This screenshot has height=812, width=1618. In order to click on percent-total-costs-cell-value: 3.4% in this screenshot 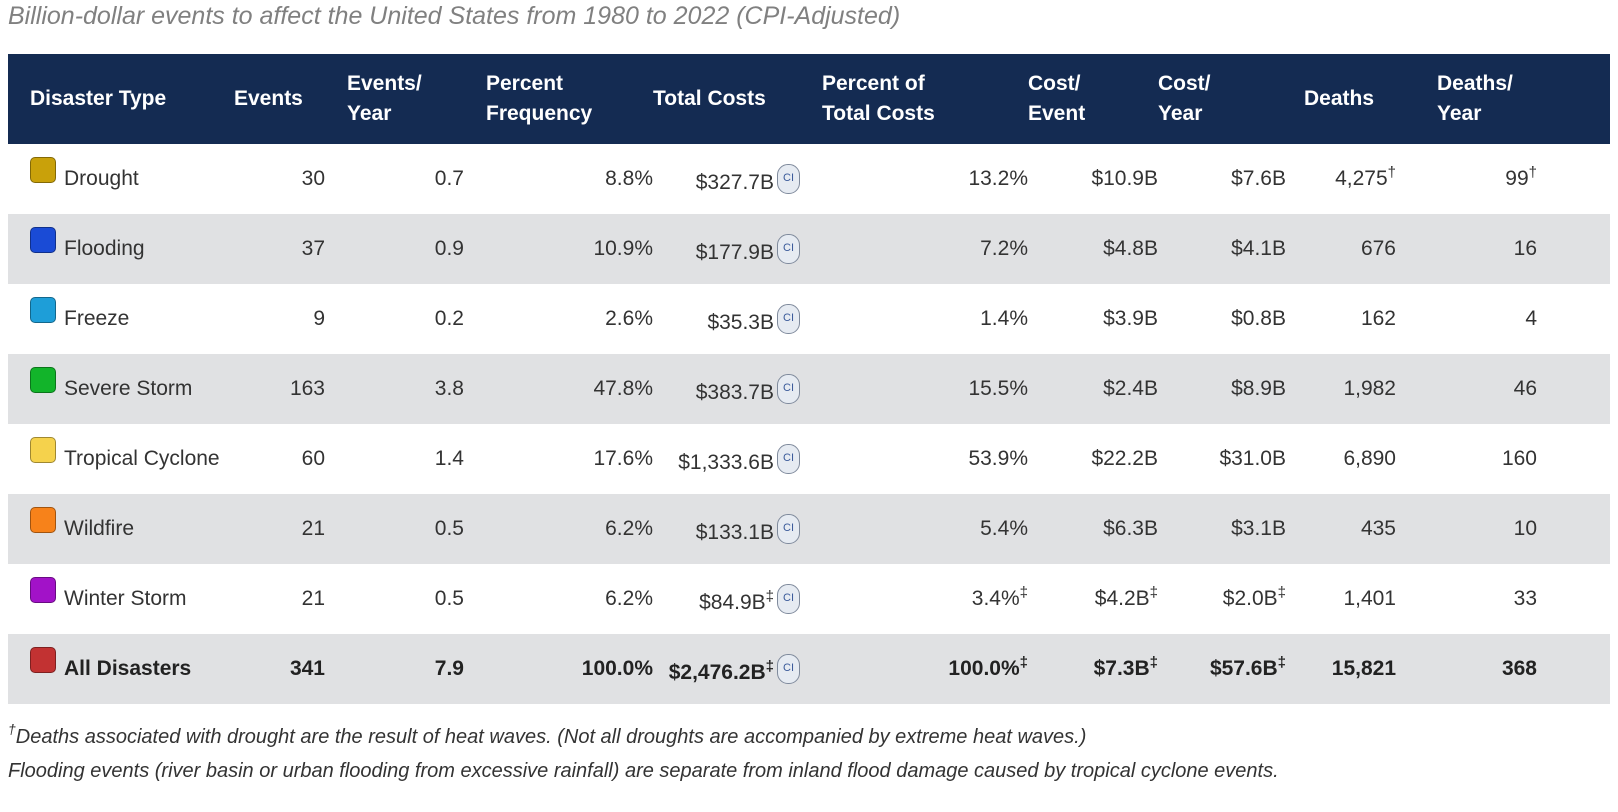, I will do `click(995, 598)`.